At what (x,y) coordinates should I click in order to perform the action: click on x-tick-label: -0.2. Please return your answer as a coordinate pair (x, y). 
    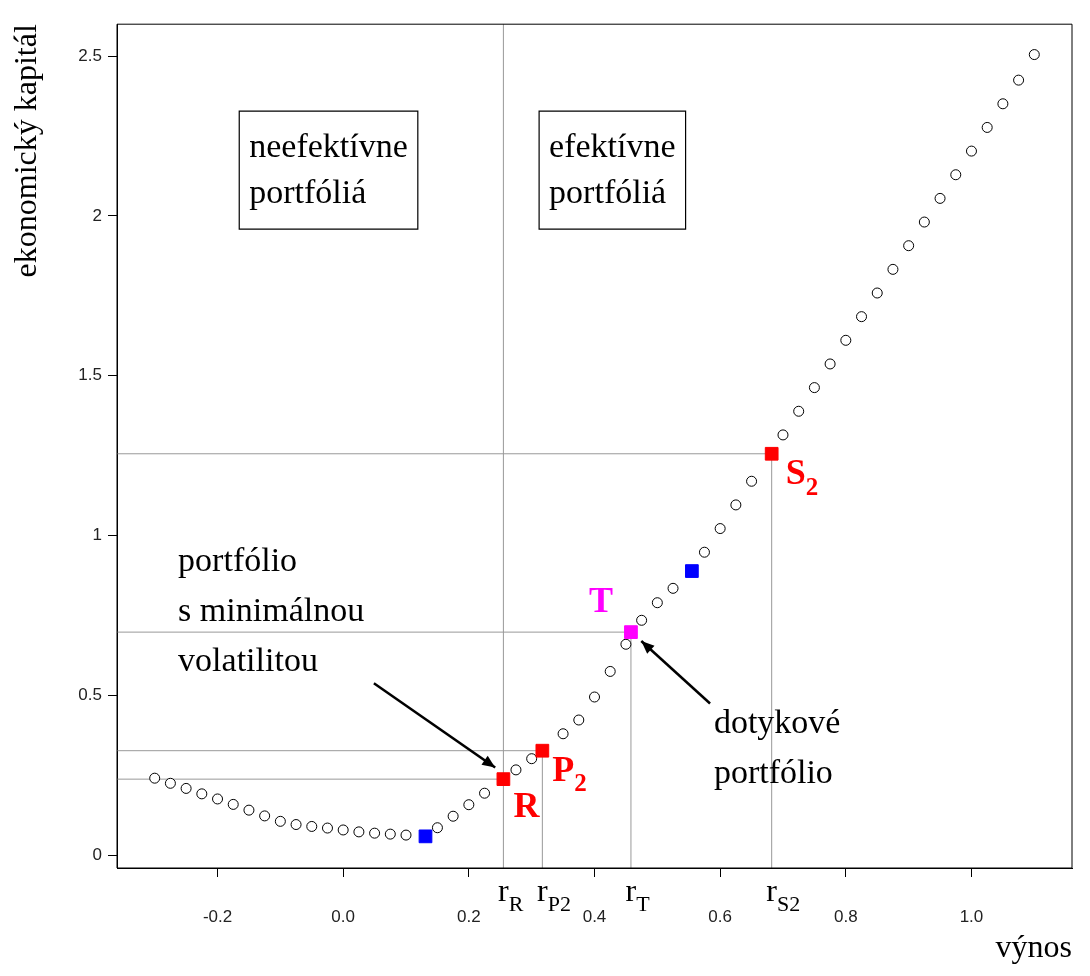
    Looking at the image, I should click on (217, 916).